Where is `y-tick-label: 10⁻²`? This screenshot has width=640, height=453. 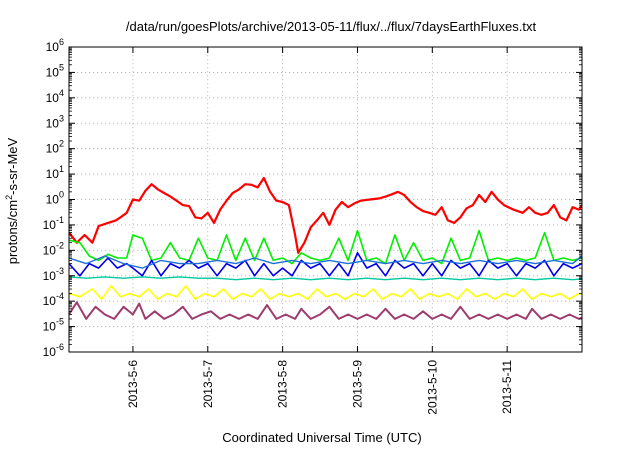 y-tick-label: 10⁻² is located at coordinates (53, 248).